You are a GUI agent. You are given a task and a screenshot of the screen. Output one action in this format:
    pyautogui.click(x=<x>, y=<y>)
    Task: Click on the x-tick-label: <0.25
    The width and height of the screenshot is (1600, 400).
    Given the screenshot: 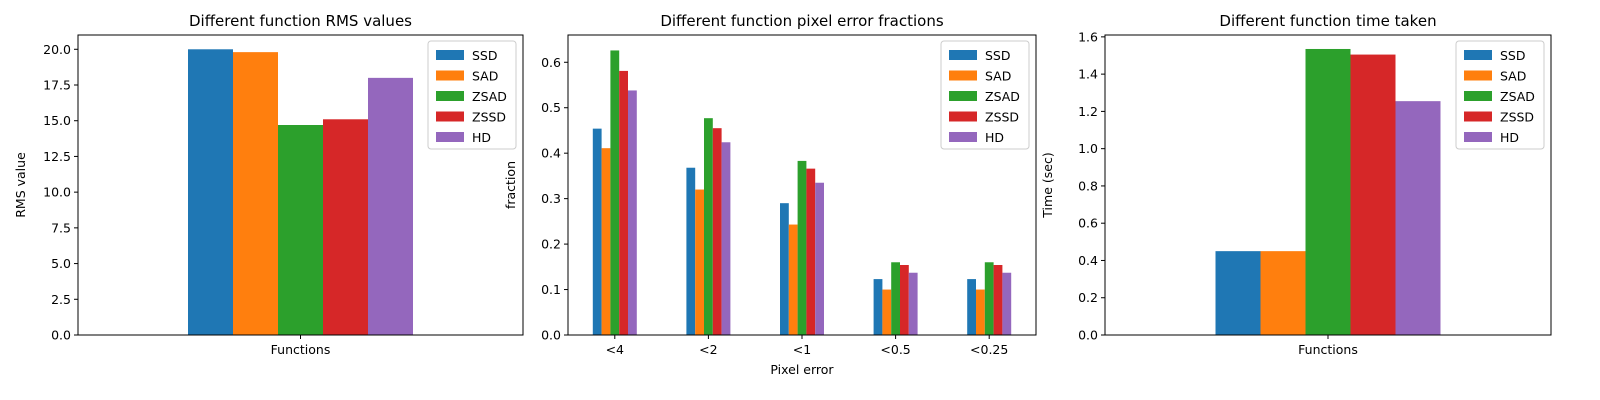 What is the action you would take?
    pyautogui.click(x=989, y=349)
    